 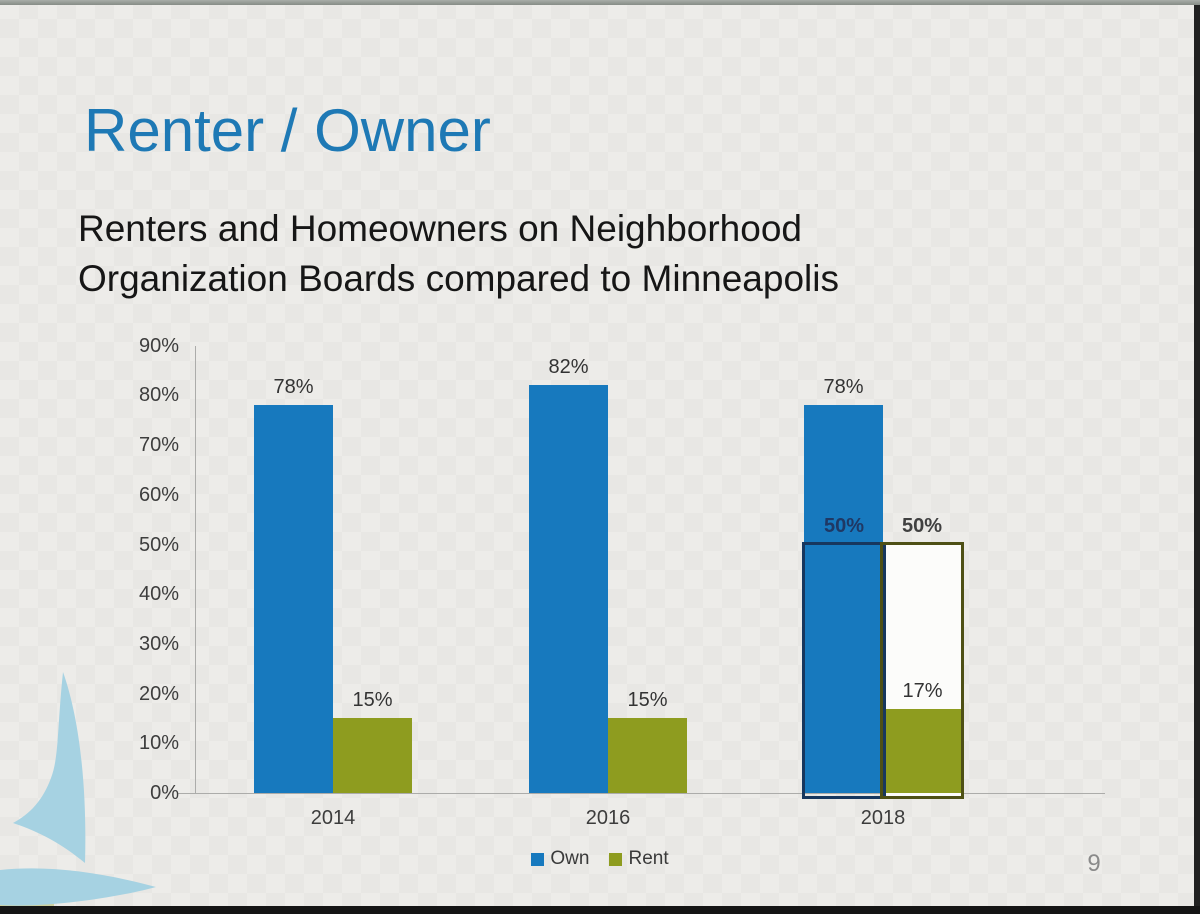 I want to click on bar-rent-2018, so click(x=922, y=750).